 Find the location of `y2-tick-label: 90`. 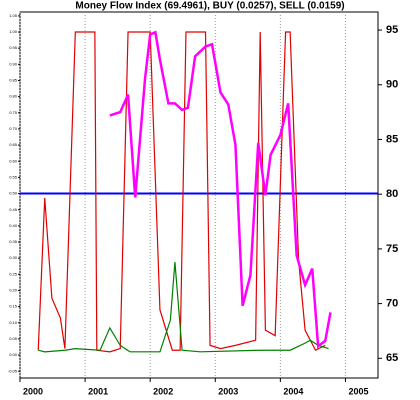

y2-tick-label: 90 is located at coordinates (392, 85).